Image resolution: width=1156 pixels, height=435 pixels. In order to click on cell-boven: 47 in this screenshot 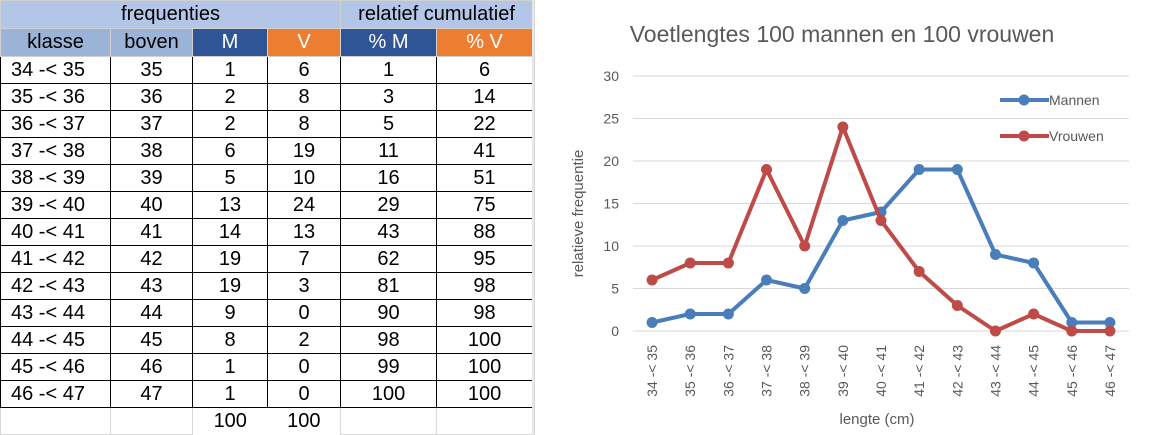, I will do `click(151, 394)`.